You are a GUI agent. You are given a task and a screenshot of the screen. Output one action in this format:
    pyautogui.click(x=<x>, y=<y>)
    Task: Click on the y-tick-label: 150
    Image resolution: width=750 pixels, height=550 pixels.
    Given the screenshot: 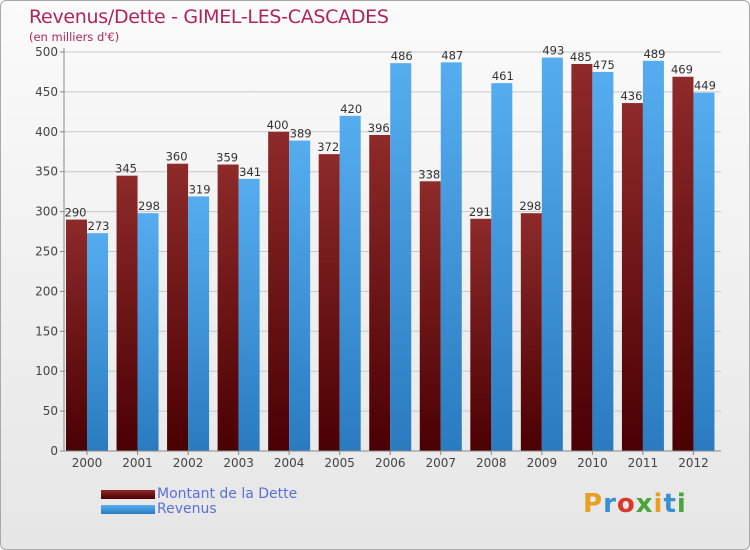 What is the action you would take?
    pyautogui.click(x=46, y=331)
    